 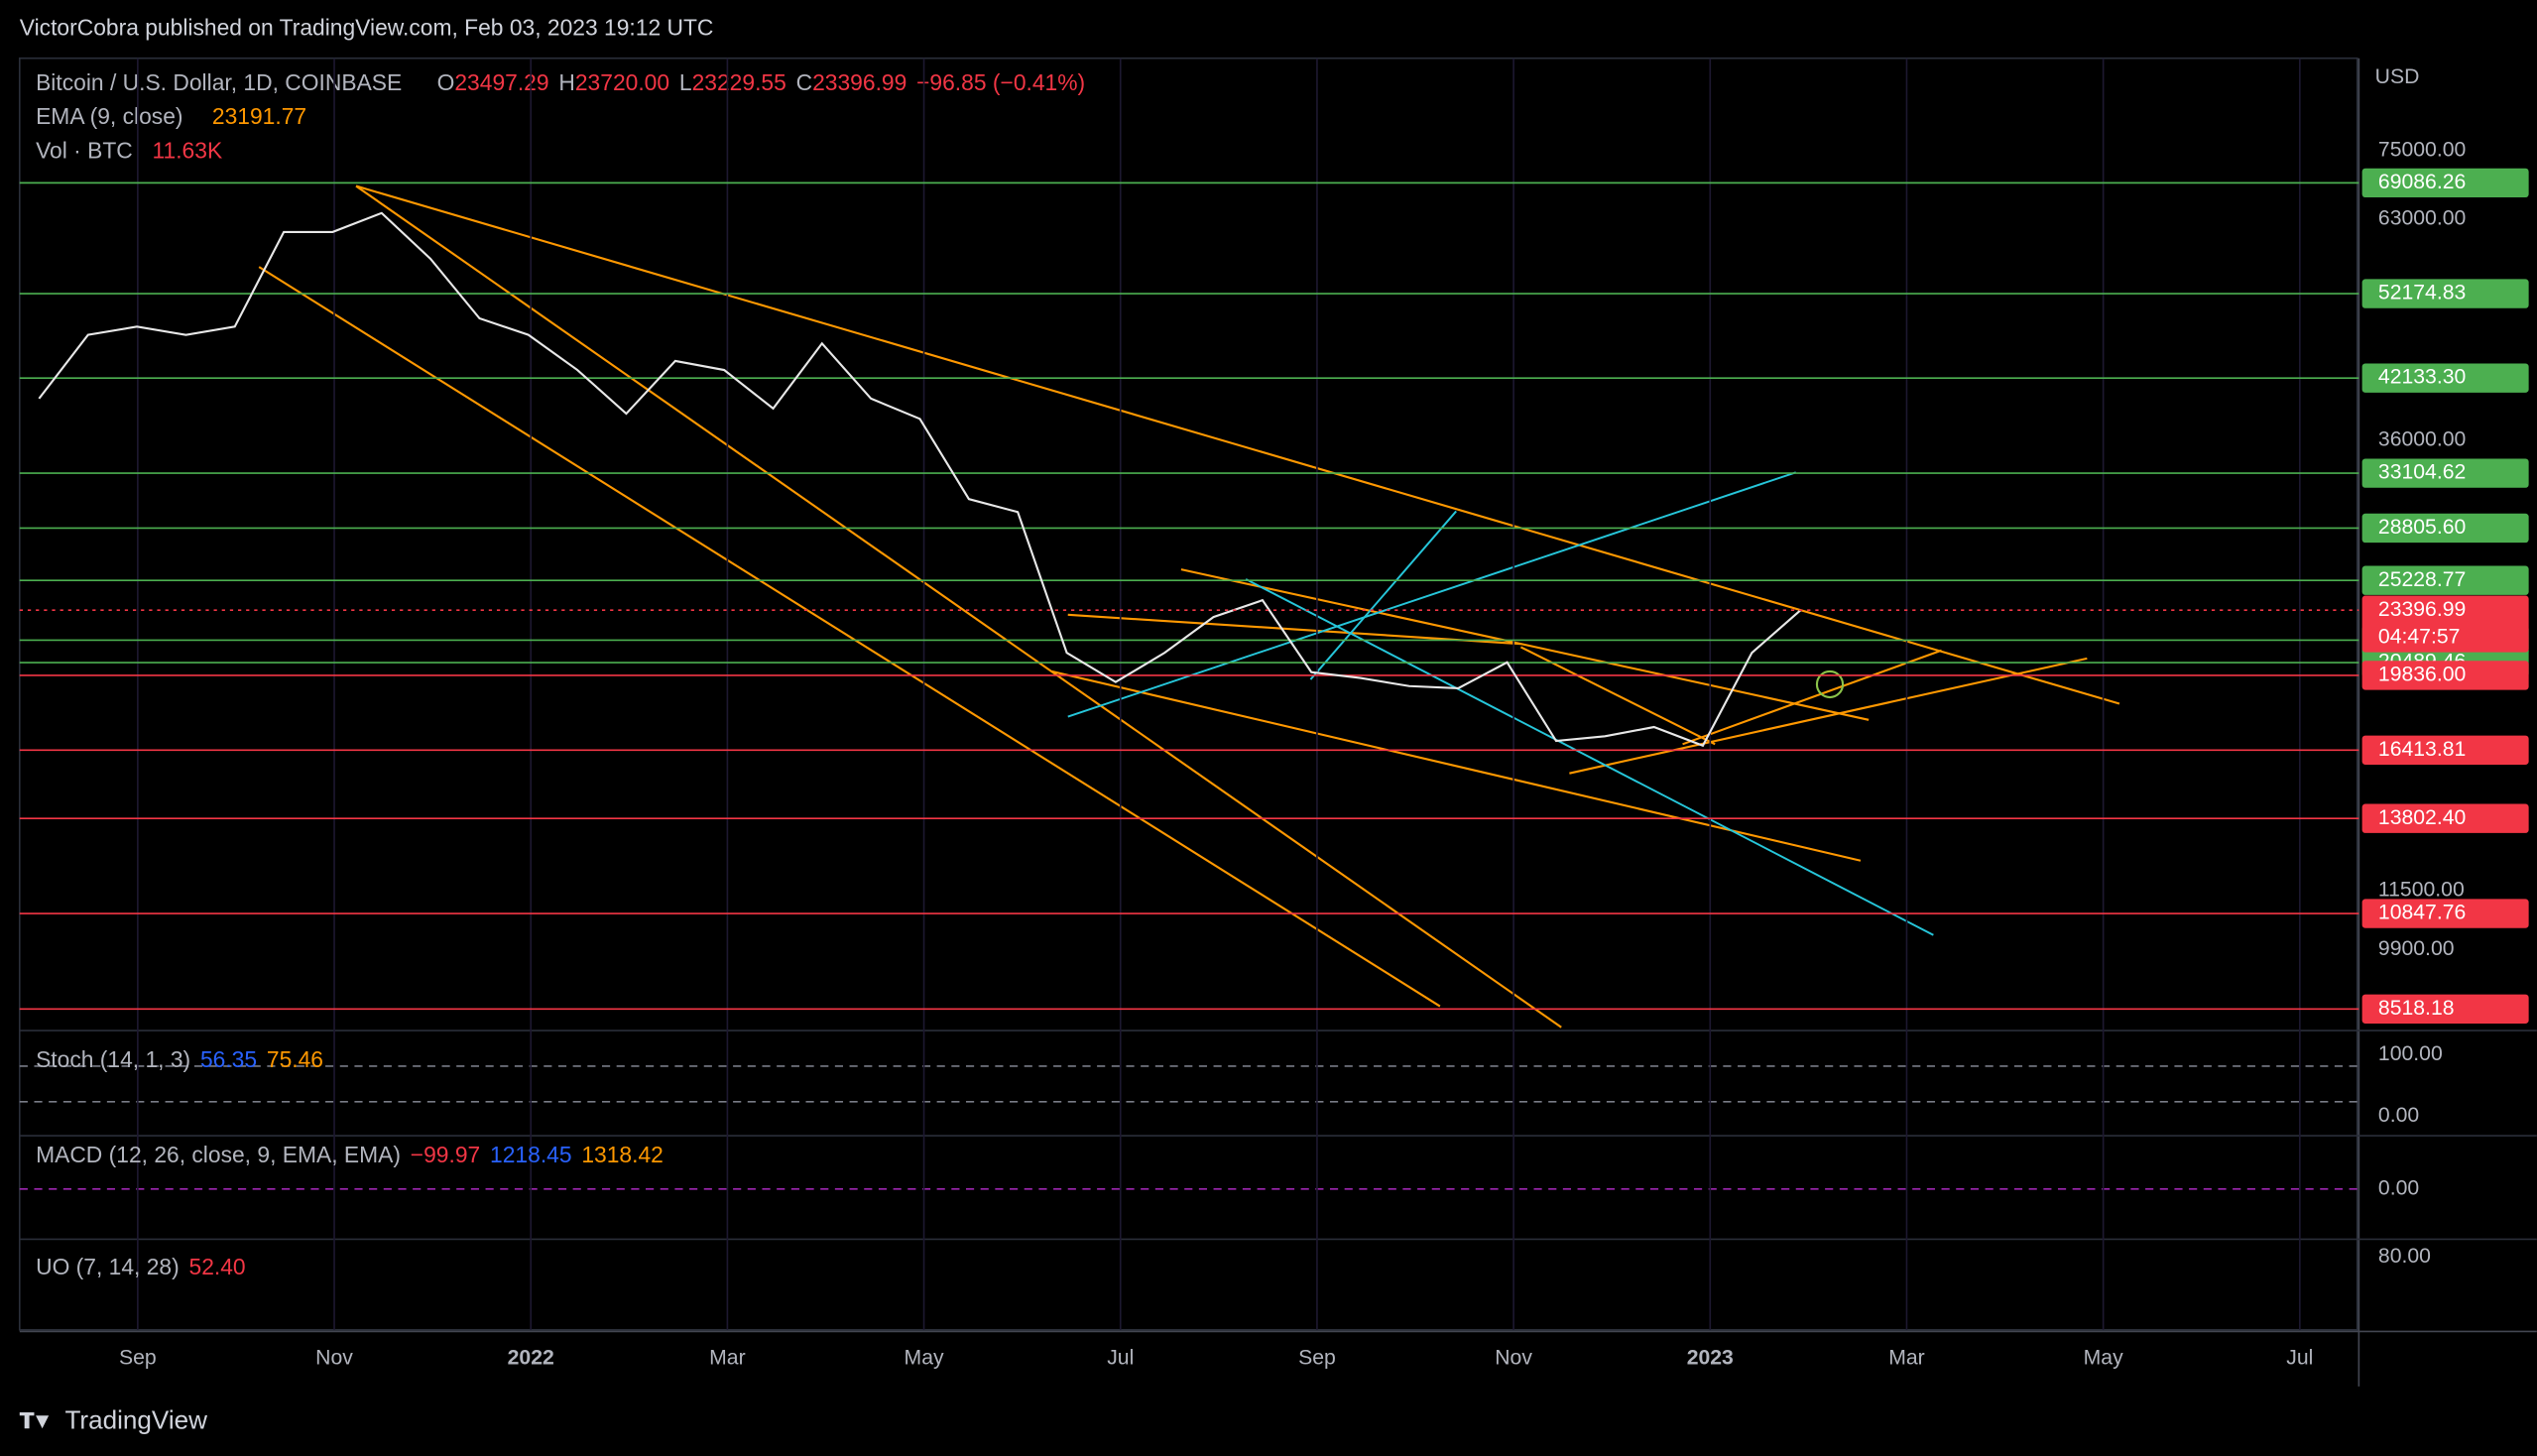 What do you see at coordinates (135, 1420) in the screenshot?
I see `brand: TradingView` at bounding box center [135, 1420].